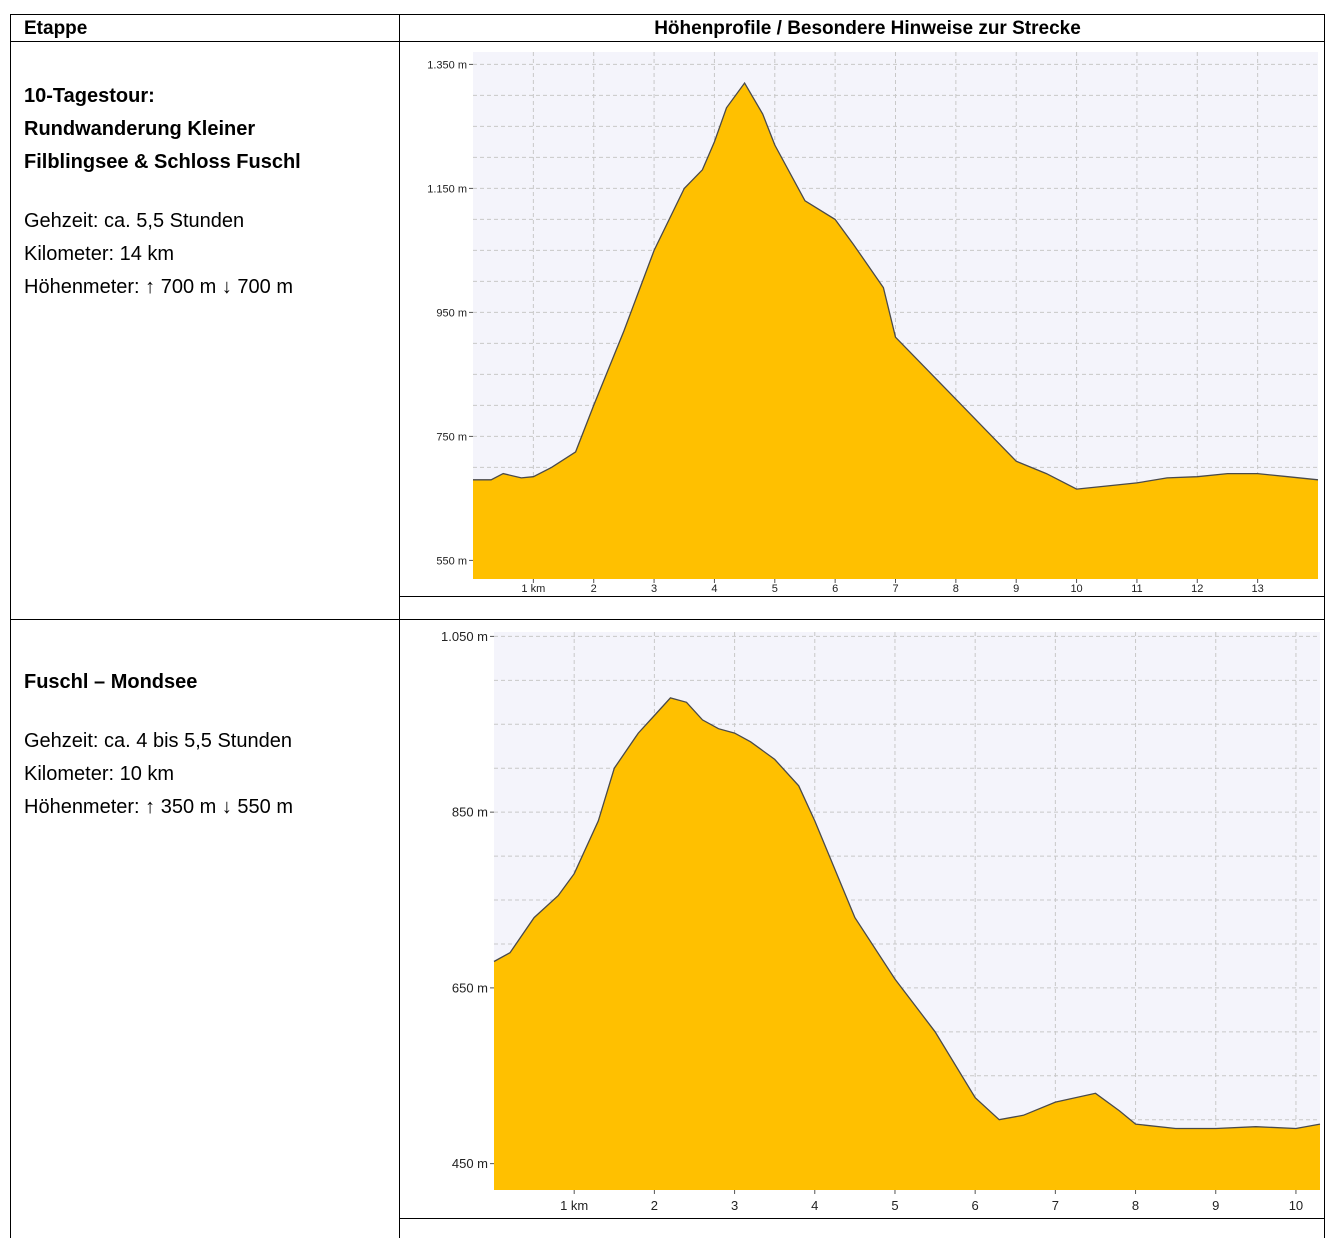  I want to click on y-tick-label: 750 m, so click(451, 437).